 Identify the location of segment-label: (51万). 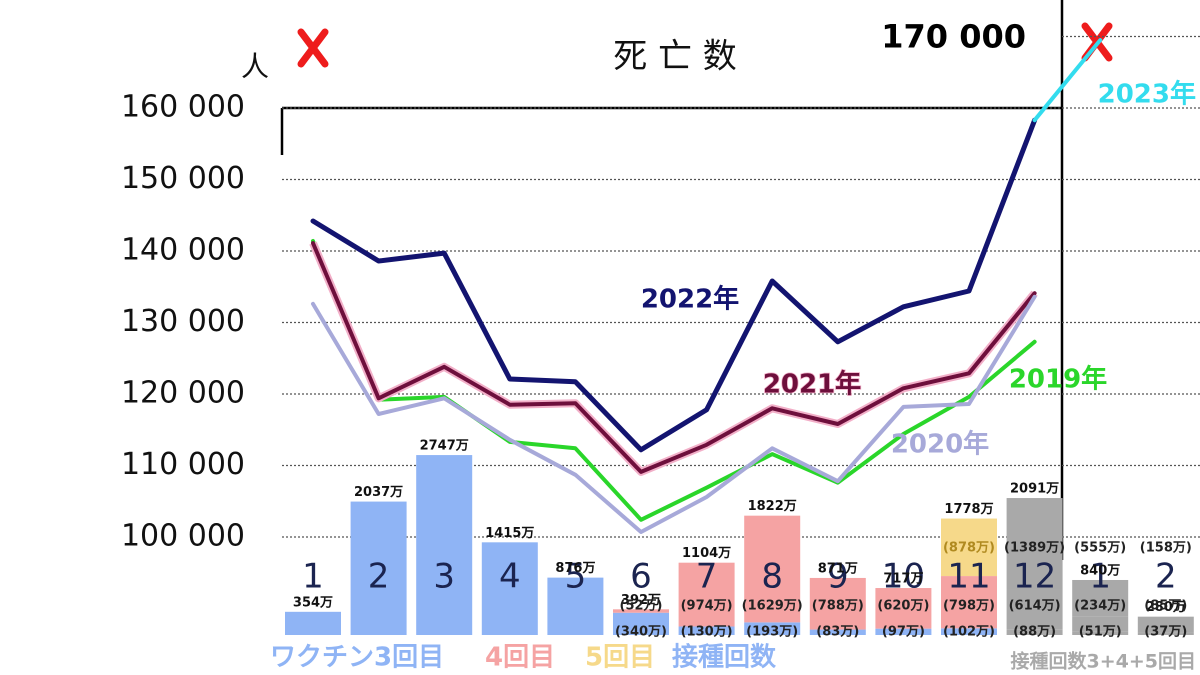
(1100, 632).